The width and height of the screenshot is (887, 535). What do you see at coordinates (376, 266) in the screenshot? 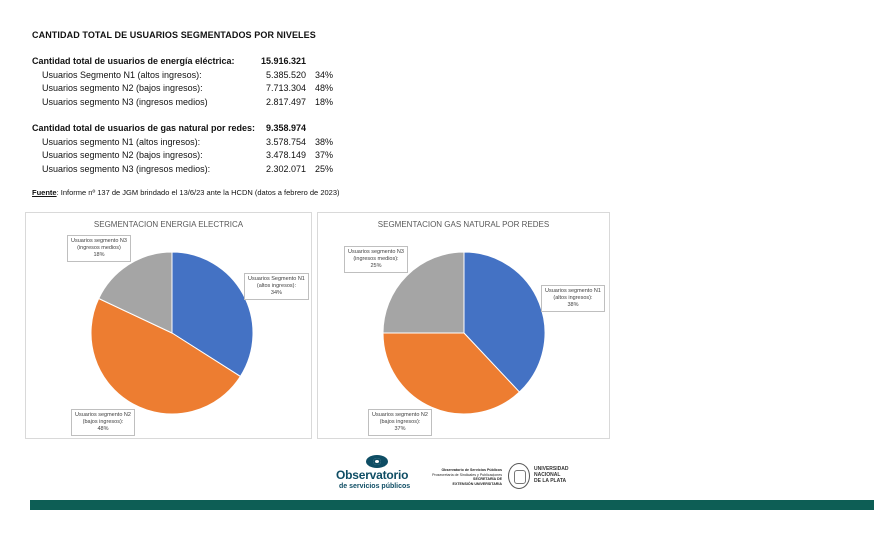
I see `label-percent: 25%` at bounding box center [376, 266].